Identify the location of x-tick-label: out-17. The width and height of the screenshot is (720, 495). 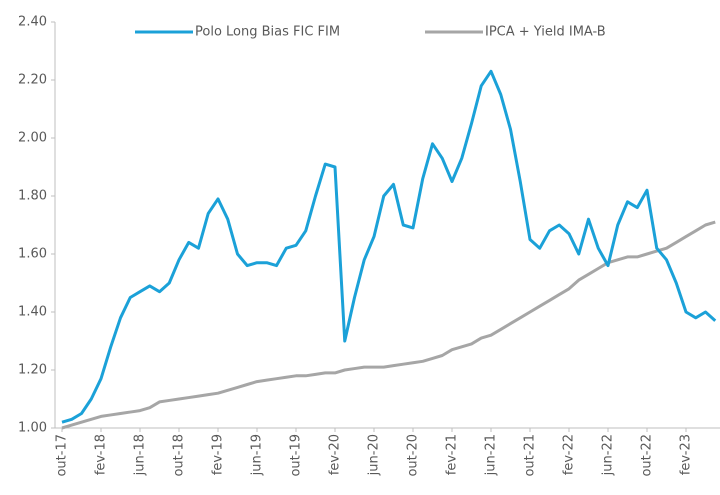
(62, 455).